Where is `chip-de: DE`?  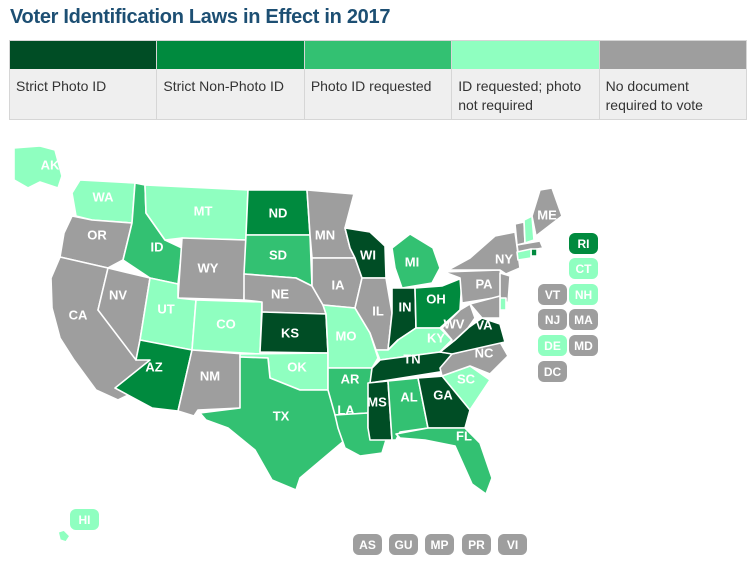 chip-de: DE is located at coordinates (552, 345).